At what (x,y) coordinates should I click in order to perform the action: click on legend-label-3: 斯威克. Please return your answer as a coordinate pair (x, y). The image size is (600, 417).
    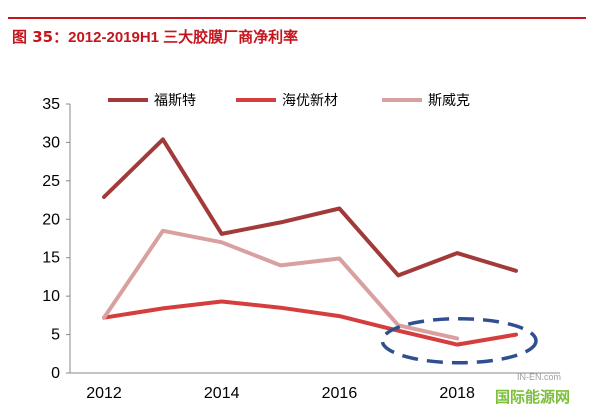
    Looking at the image, I should click on (449, 101).